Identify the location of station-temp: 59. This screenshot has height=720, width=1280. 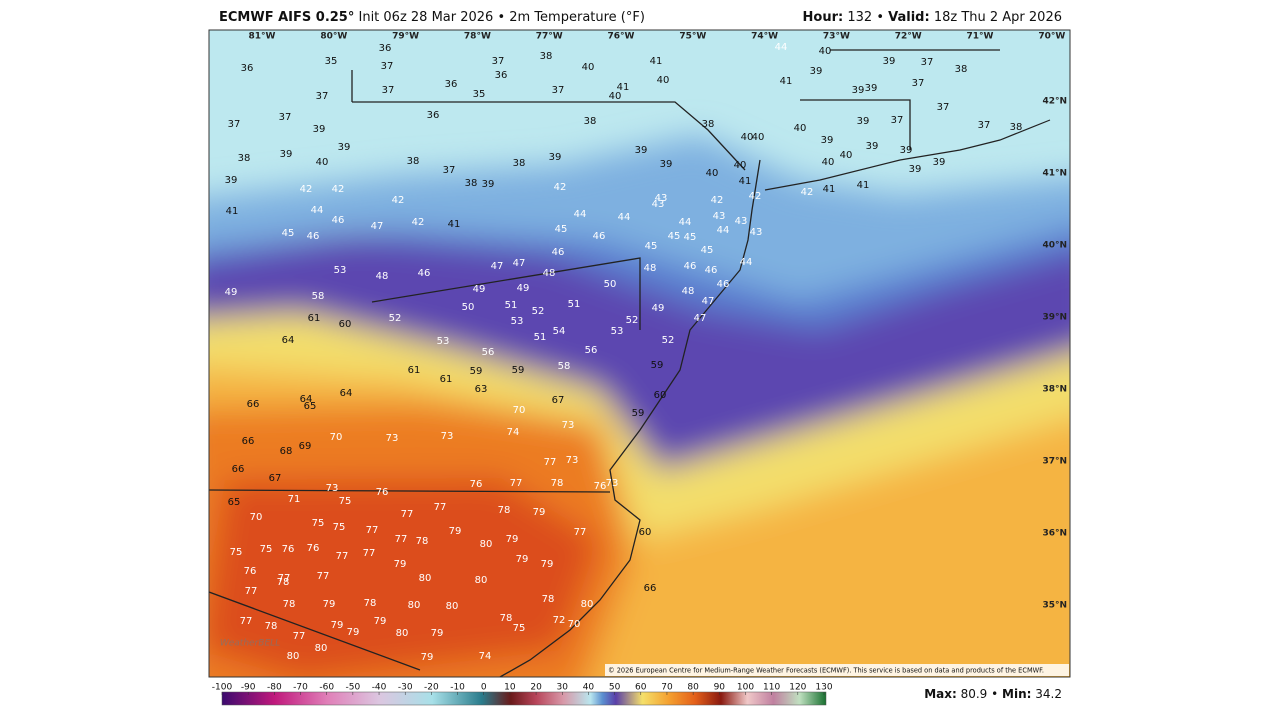
(657, 365).